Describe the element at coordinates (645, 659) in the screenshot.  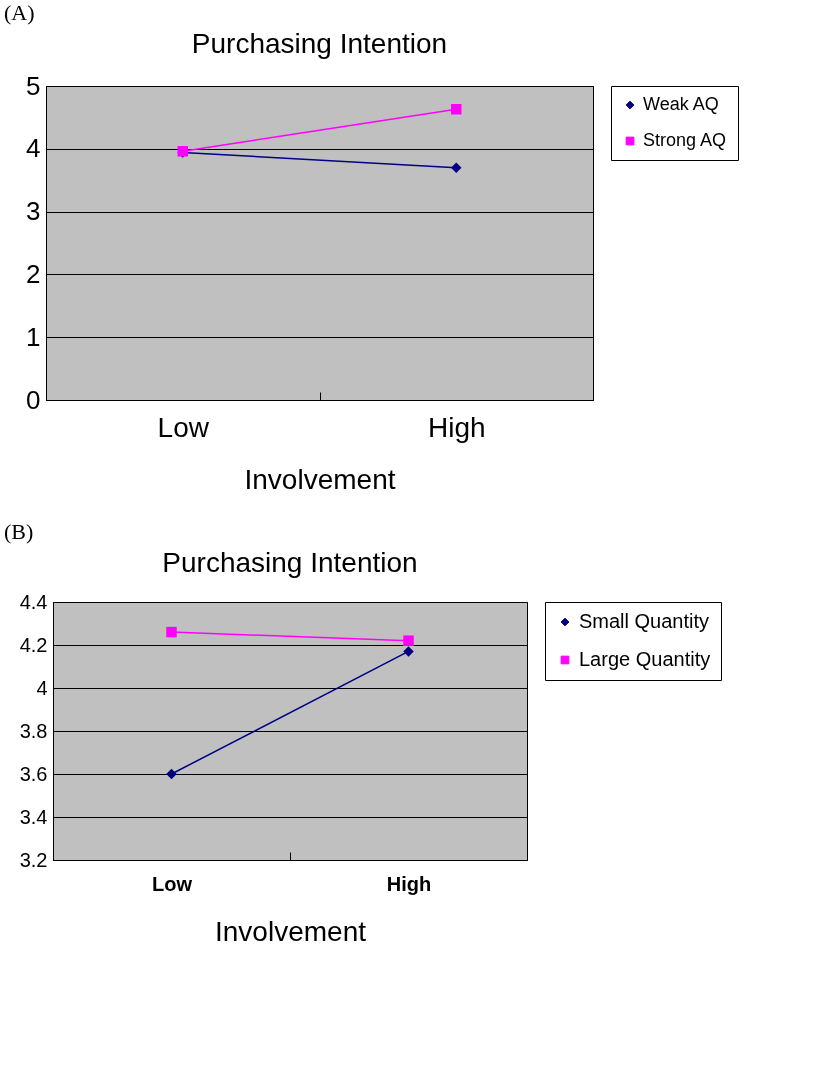
I see `legend-label: Large Quantity` at that location.